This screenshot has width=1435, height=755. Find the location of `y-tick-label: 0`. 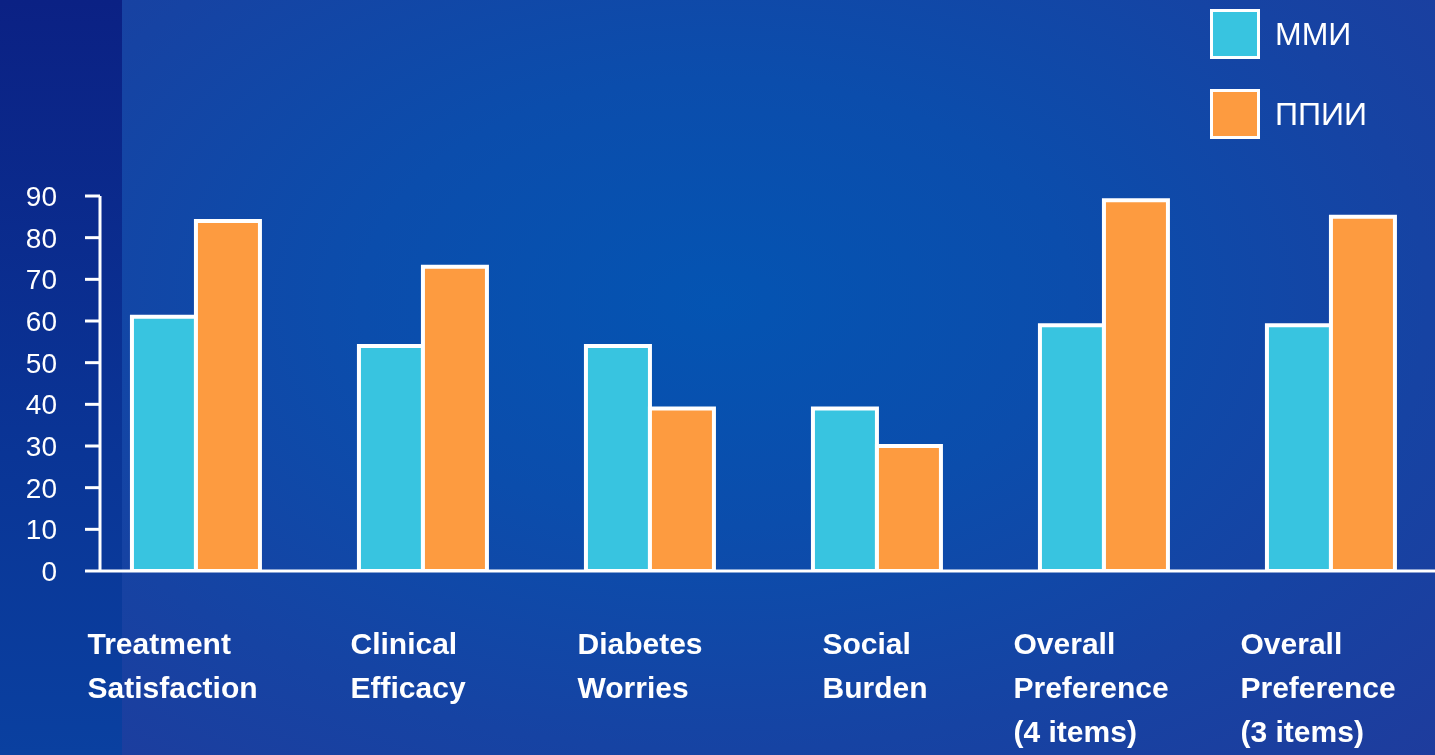

y-tick-label: 0 is located at coordinates (49, 571).